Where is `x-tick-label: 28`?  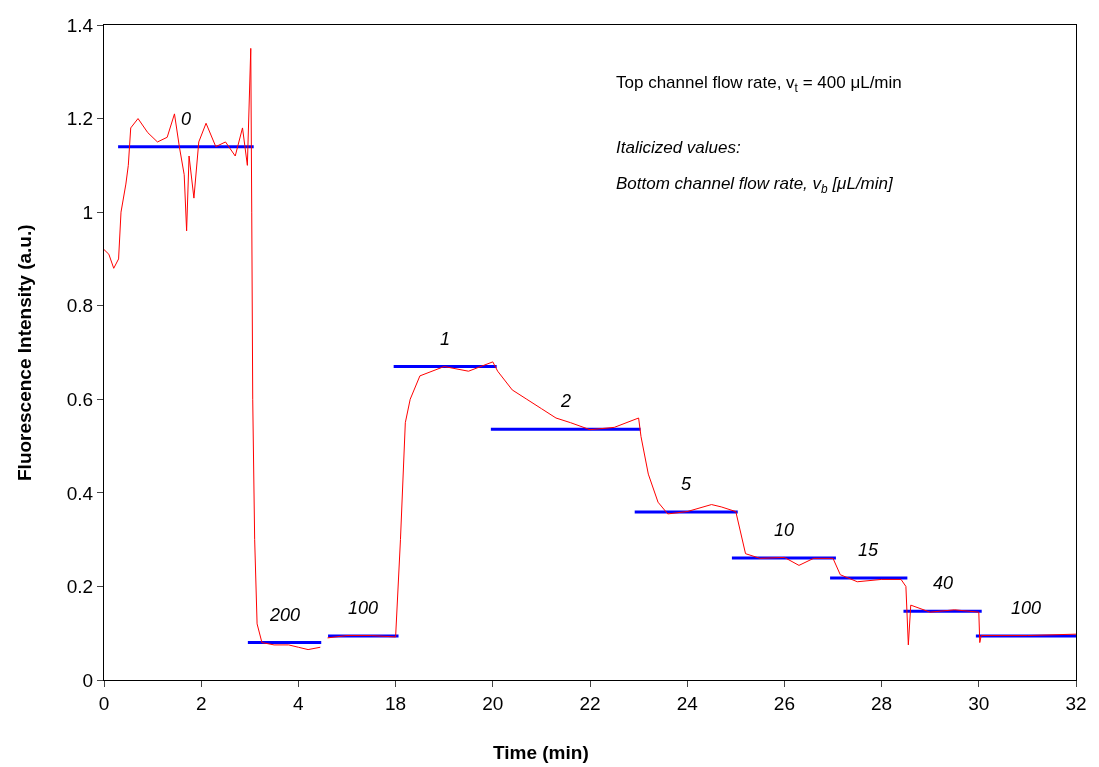
x-tick-label: 28 is located at coordinates (882, 703).